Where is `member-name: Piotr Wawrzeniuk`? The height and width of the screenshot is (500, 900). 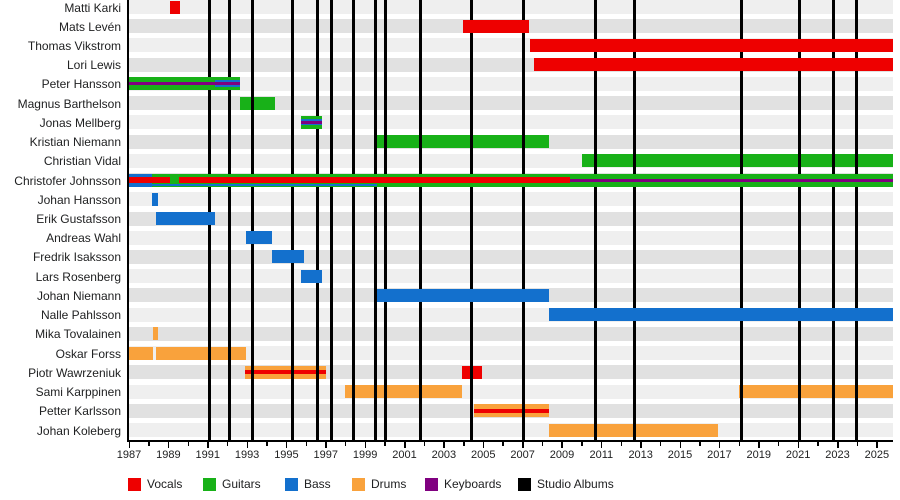
member-name: Piotr Wawrzeniuk is located at coordinates (74, 372).